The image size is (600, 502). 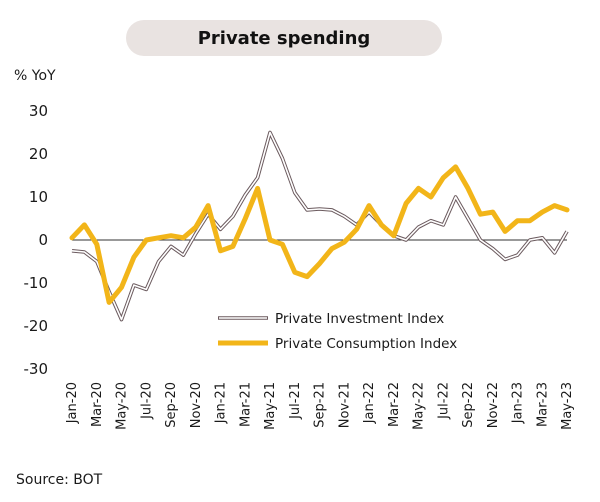 I want to click on y-tick-label: 0, so click(x=43, y=240).